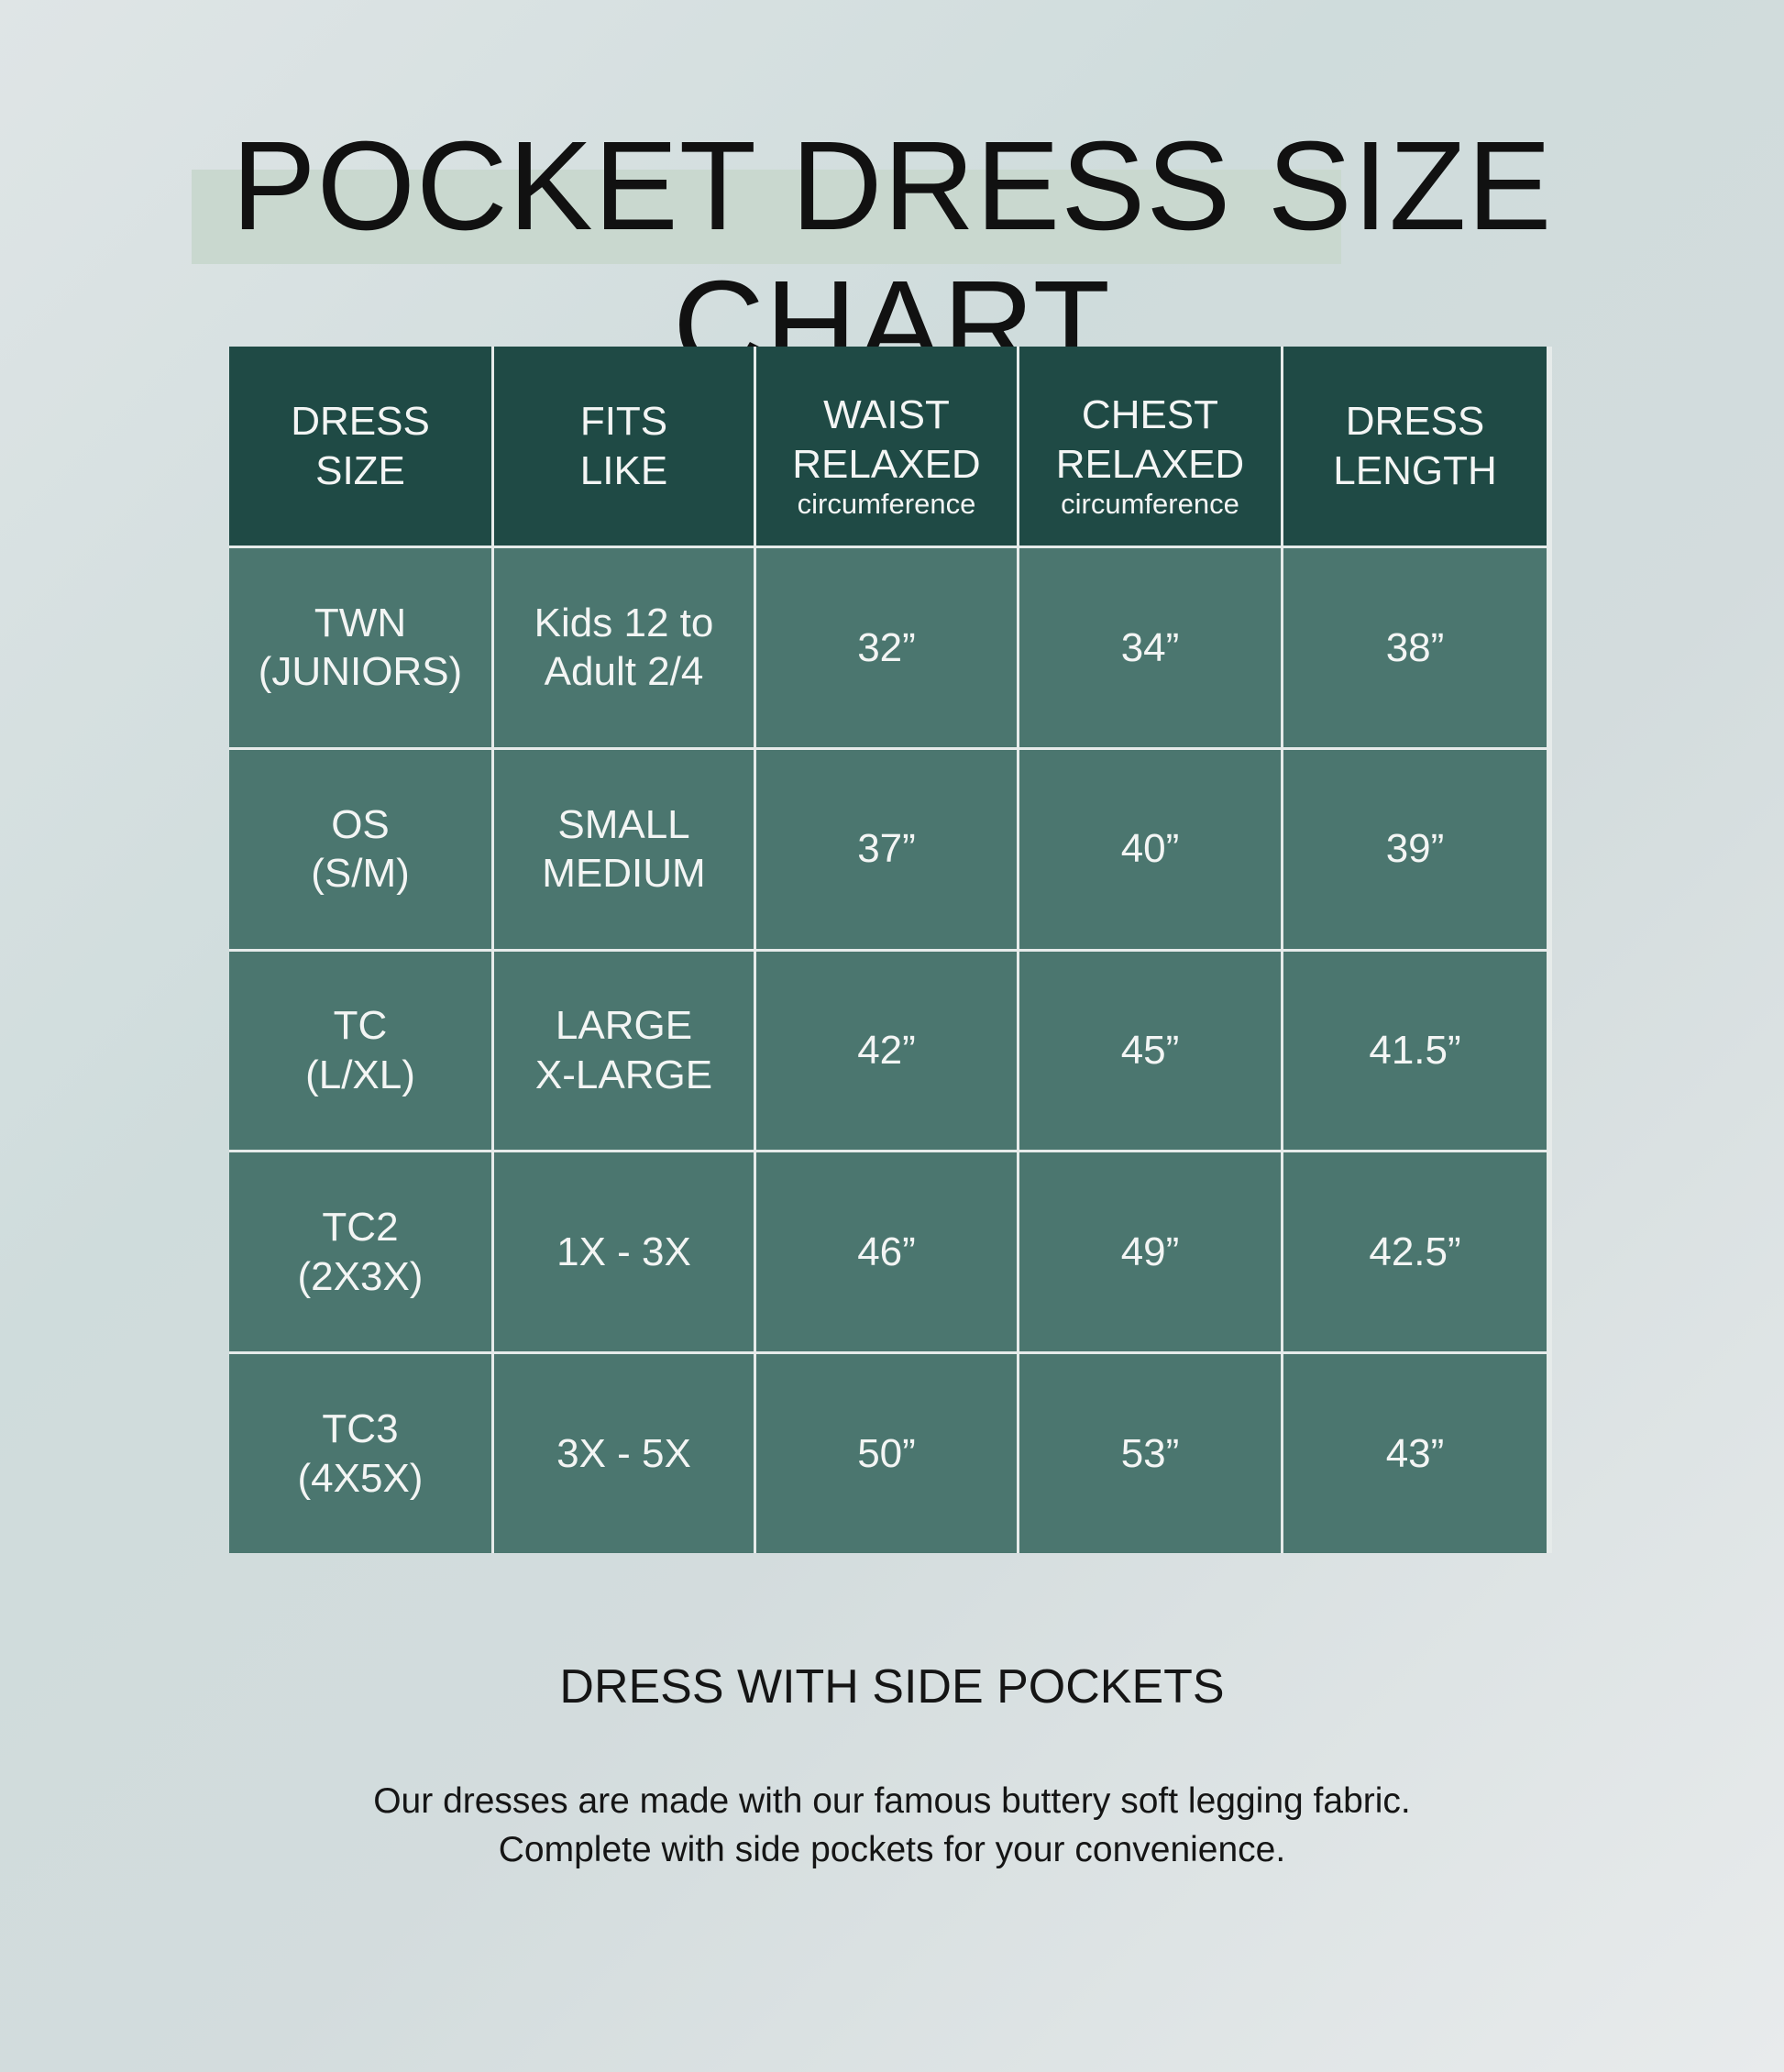 The height and width of the screenshot is (2072, 1784). I want to click on table-cell: SMALL MEDIUM, so click(624, 849).